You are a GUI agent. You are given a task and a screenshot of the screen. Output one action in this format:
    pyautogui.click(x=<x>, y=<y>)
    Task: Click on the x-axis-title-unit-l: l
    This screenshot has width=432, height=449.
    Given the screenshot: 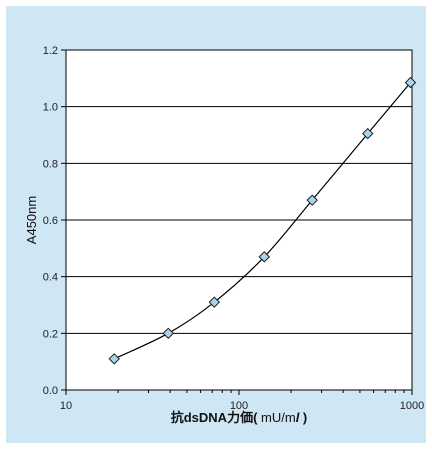 What is the action you would take?
    pyautogui.click(x=298, y=417)
    